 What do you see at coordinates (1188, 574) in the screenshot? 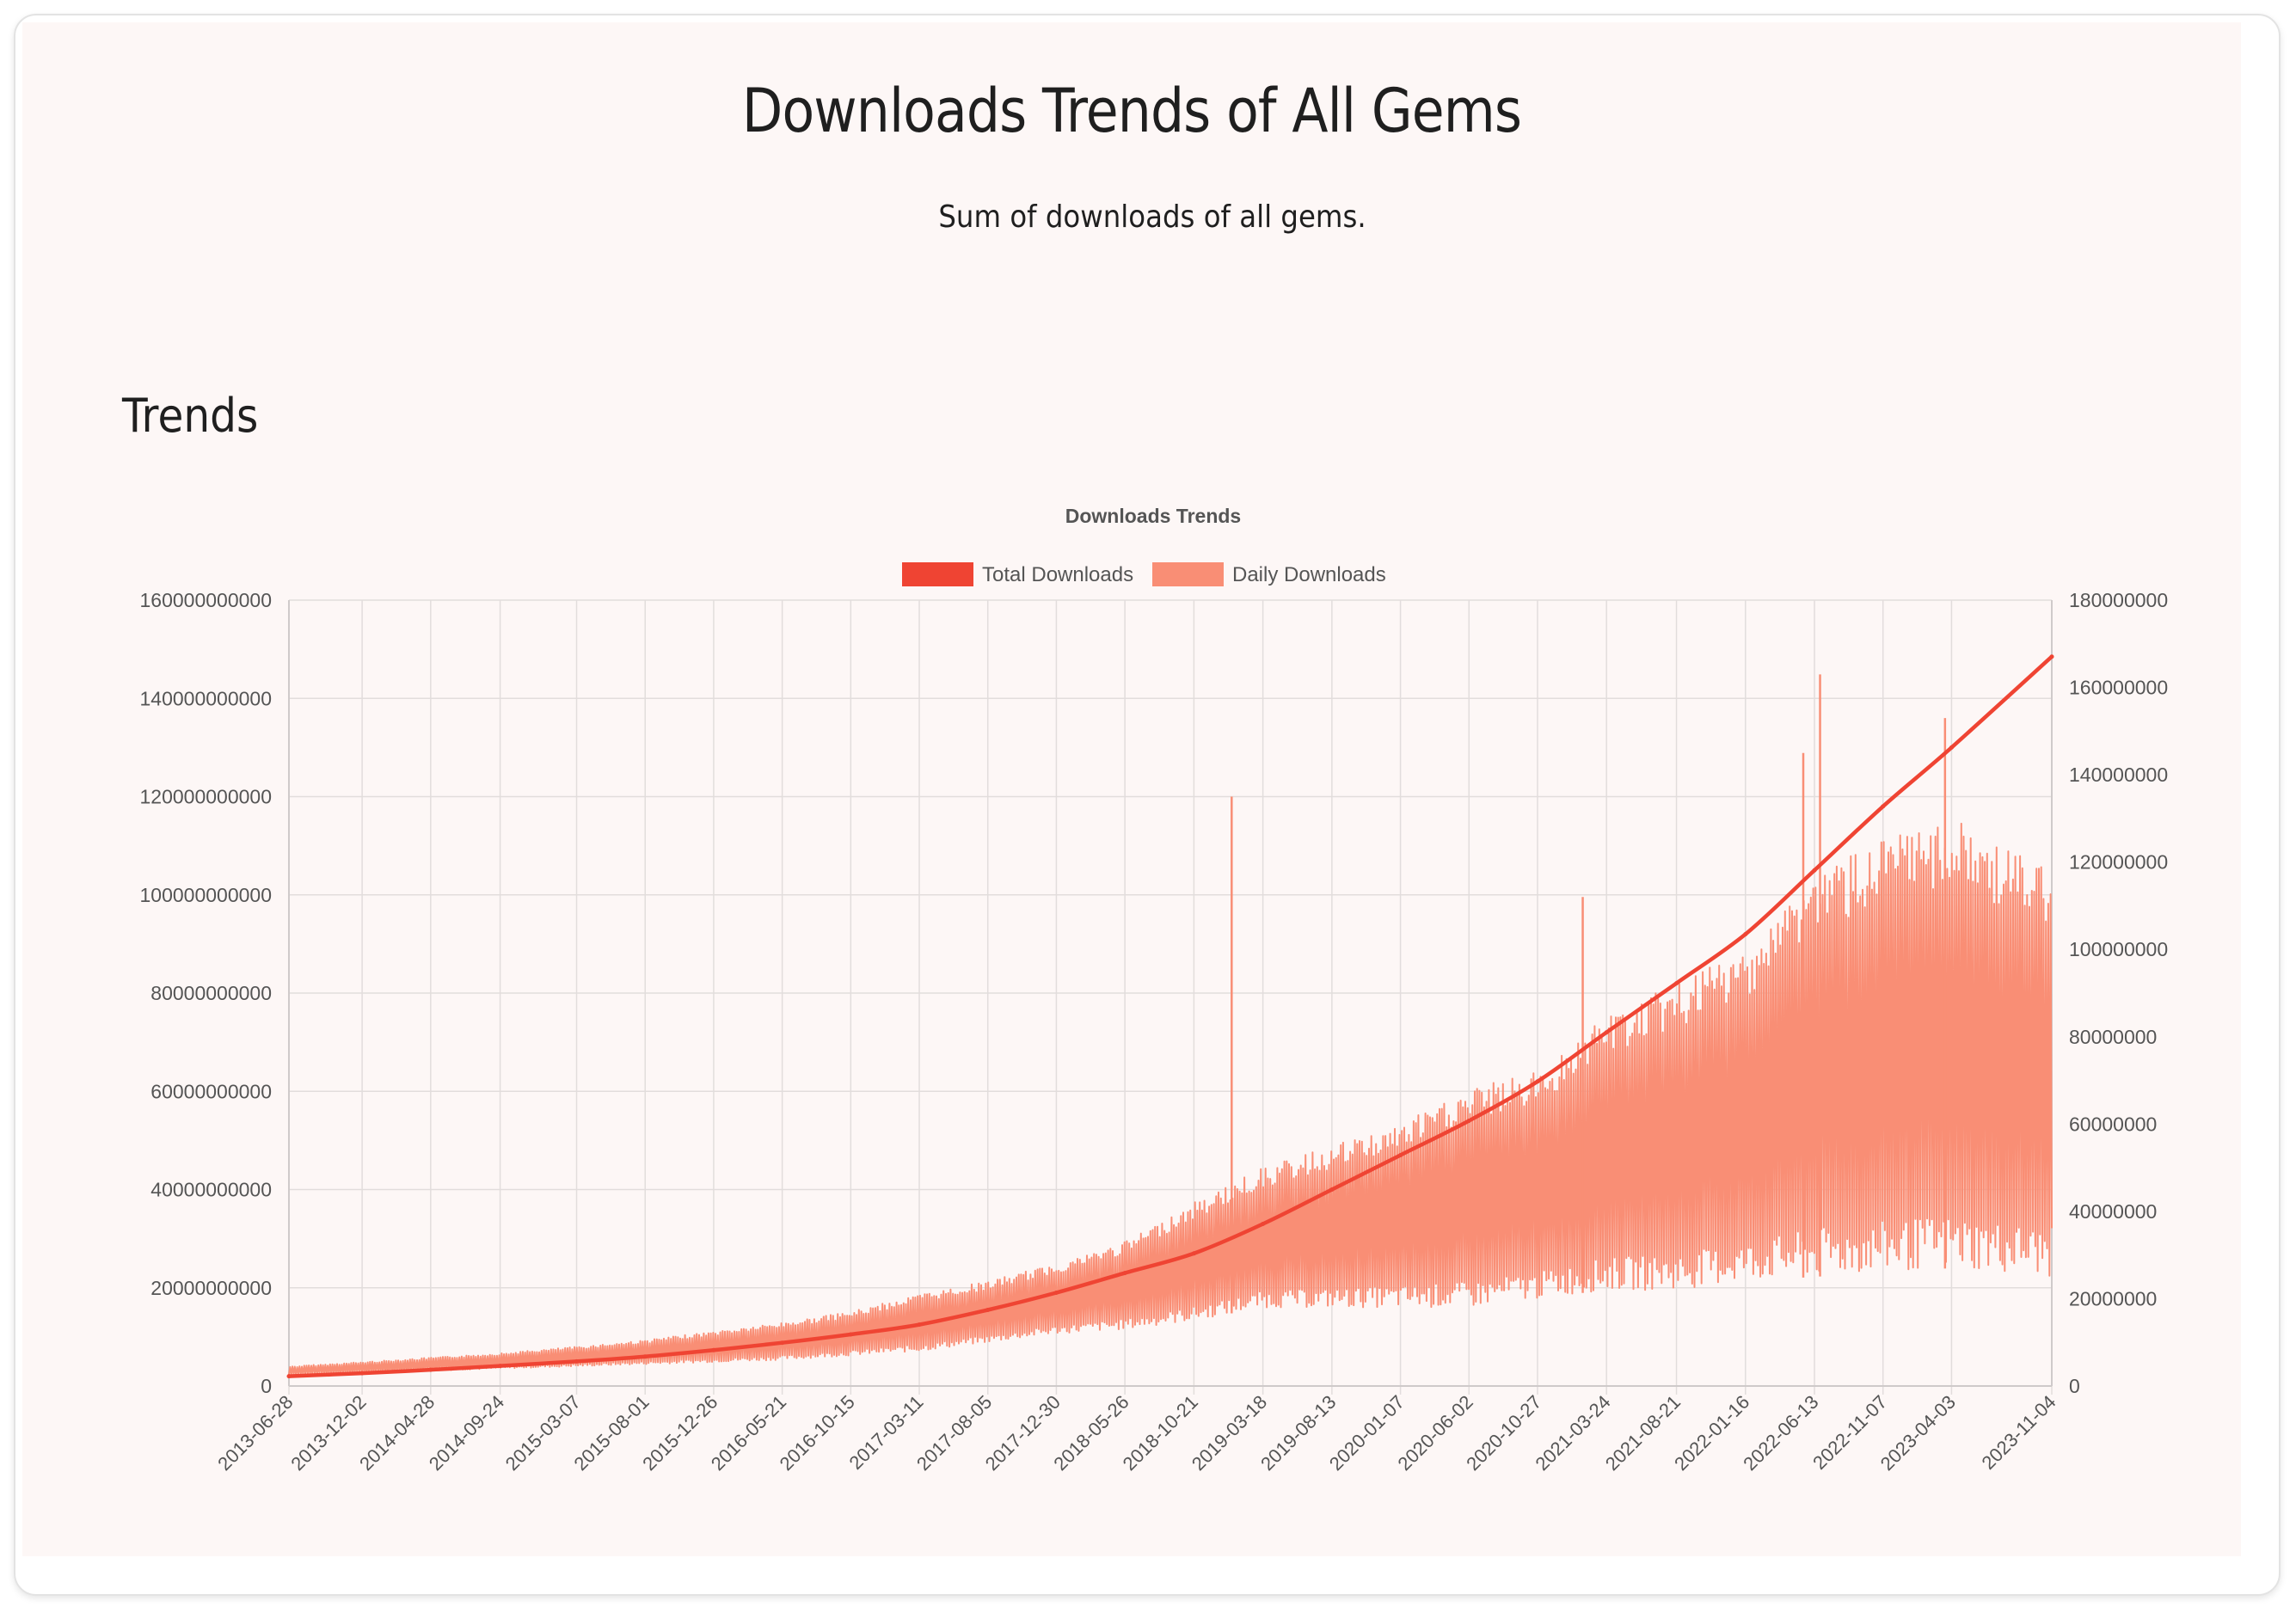
I see `legend-swatch-daily` at bounding box center [1188, 574].